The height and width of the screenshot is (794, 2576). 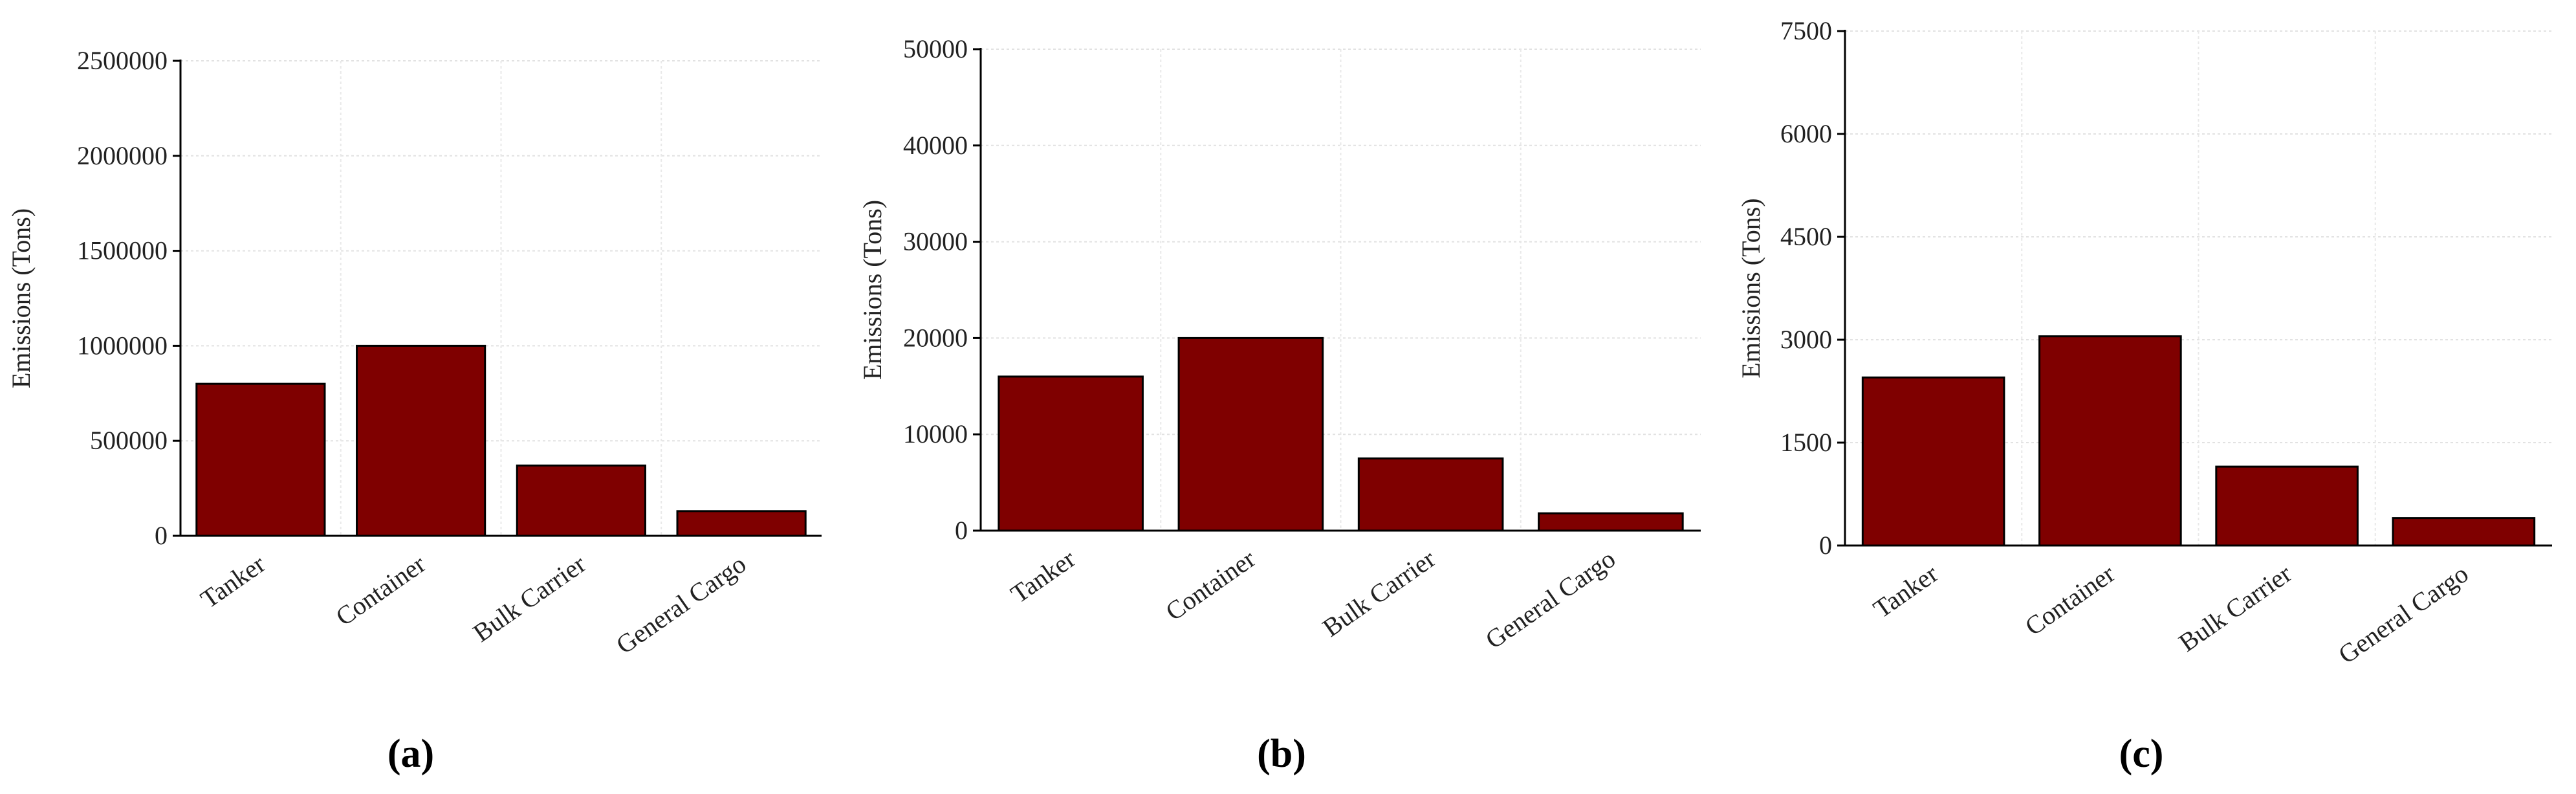 What do you see at coordinates (2141, 754) in the screenshot?
I see `caption: (c)` at bounding box center [2141, 754].